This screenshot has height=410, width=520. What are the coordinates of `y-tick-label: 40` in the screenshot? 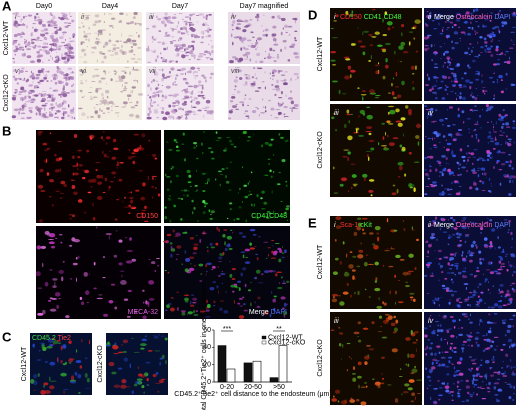 It's located at (207, 347).